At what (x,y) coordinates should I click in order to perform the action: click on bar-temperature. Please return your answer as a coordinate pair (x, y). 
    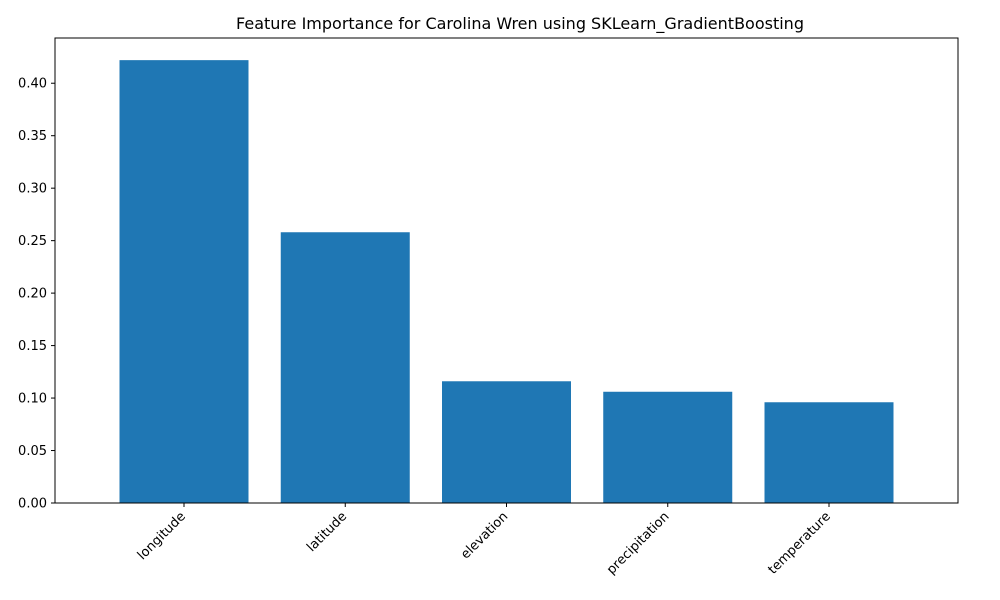
    Looking at the image, I should click on (829, 452).